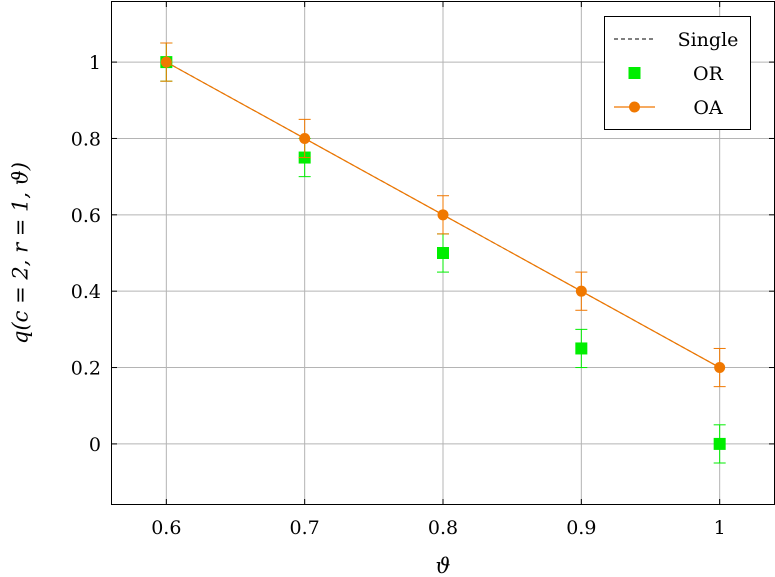 The height and width of the screenshot is (577, 775). Describe the element at coordinates (581, 528) in the screenshot. I see `x-tick-label: 0.9` at that location.